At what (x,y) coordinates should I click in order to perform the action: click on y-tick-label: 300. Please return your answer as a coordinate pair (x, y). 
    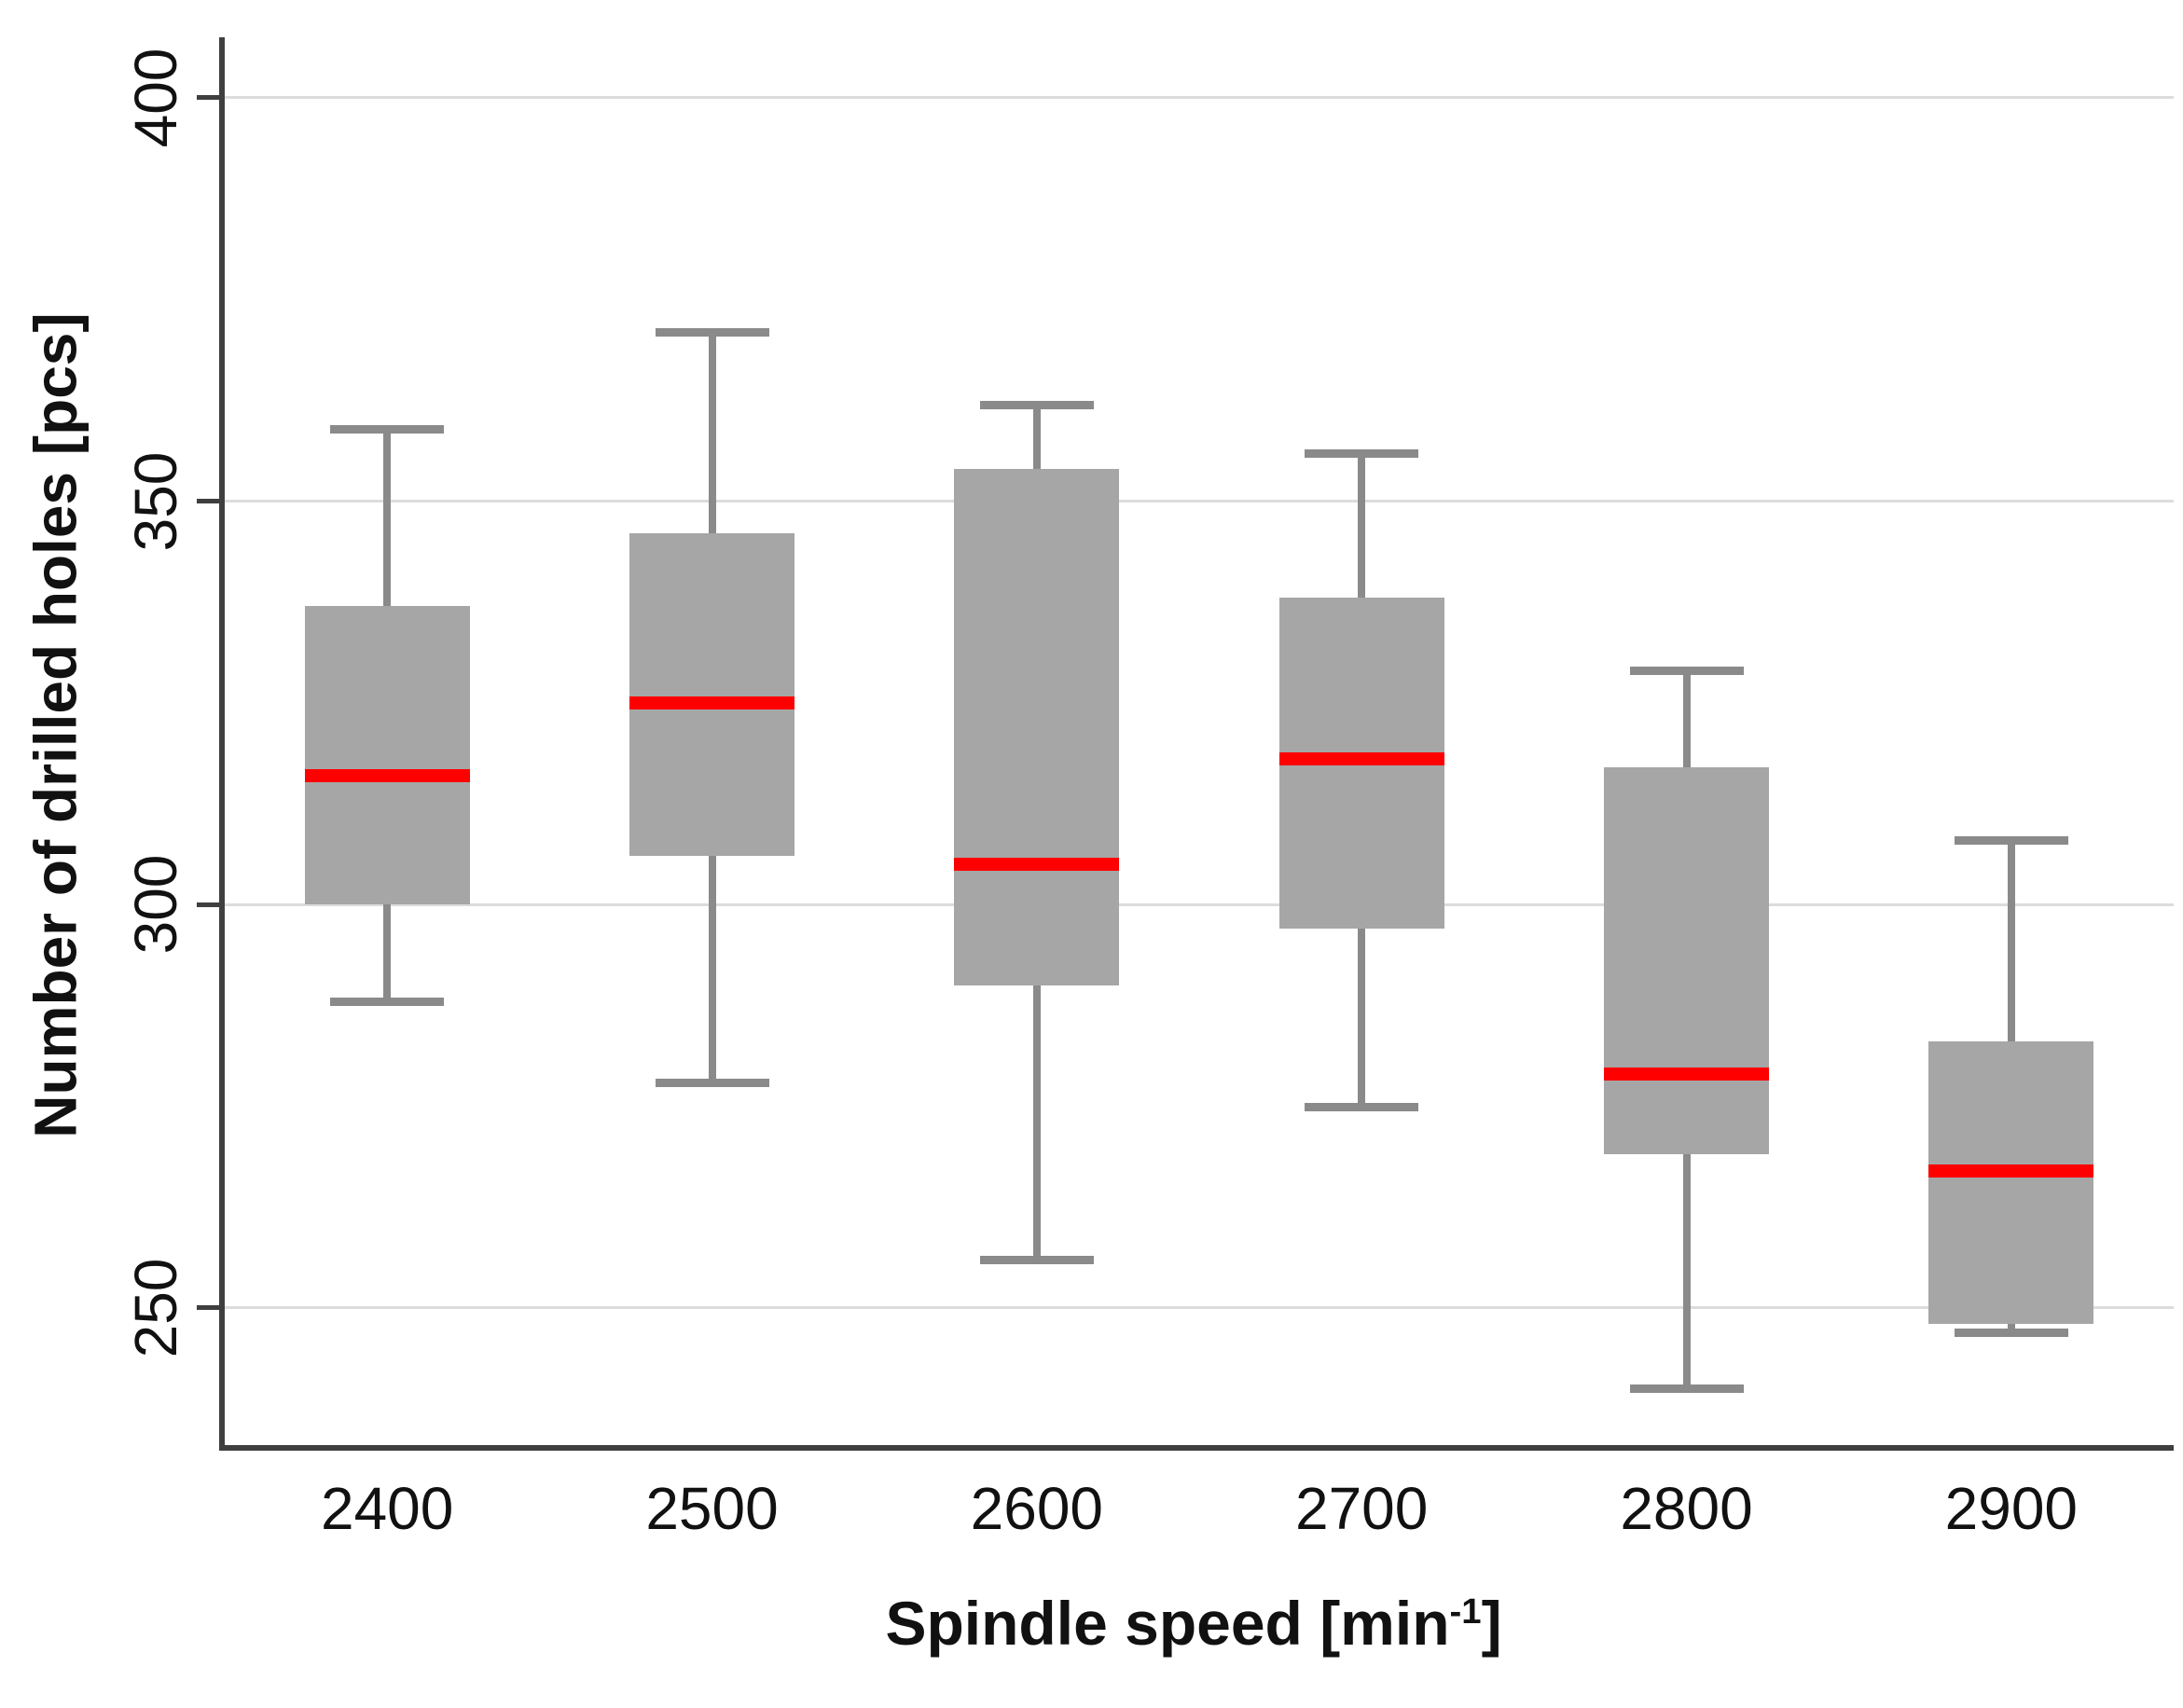
    Looking at the image, I should click on (155, 904).